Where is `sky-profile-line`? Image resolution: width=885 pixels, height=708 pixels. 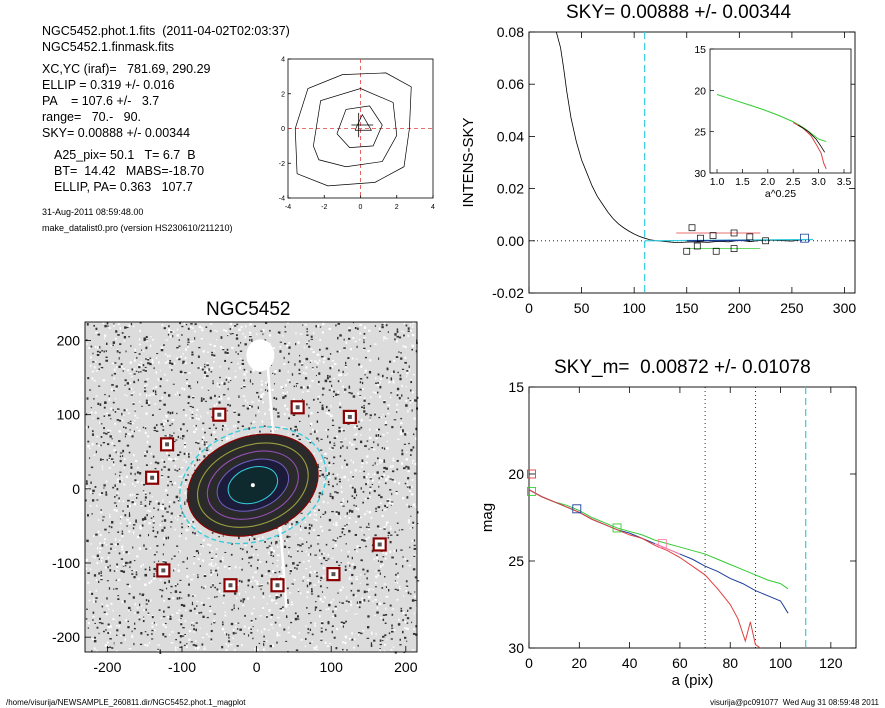 sky-profile-line is located at coordinates (684, 137).